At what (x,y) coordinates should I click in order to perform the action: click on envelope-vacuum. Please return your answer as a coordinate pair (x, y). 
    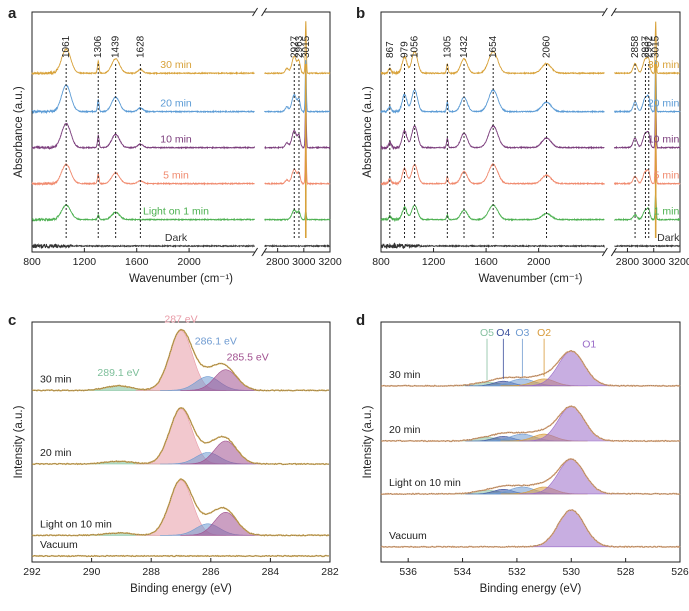
    Looking at the image, I should click on (180, 556).